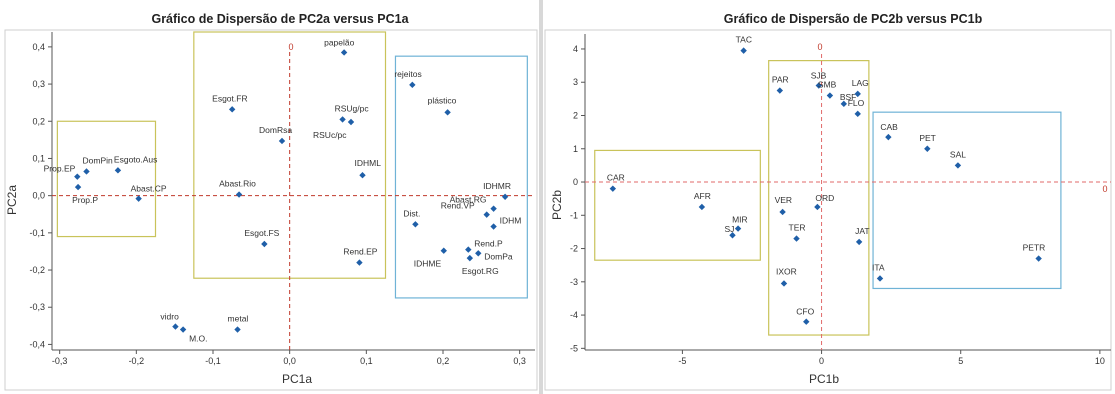  What do you see at coordinates (780, 80) in the screenshot?
I see `point-label-par: PAR` at bounding box center [780, 80].